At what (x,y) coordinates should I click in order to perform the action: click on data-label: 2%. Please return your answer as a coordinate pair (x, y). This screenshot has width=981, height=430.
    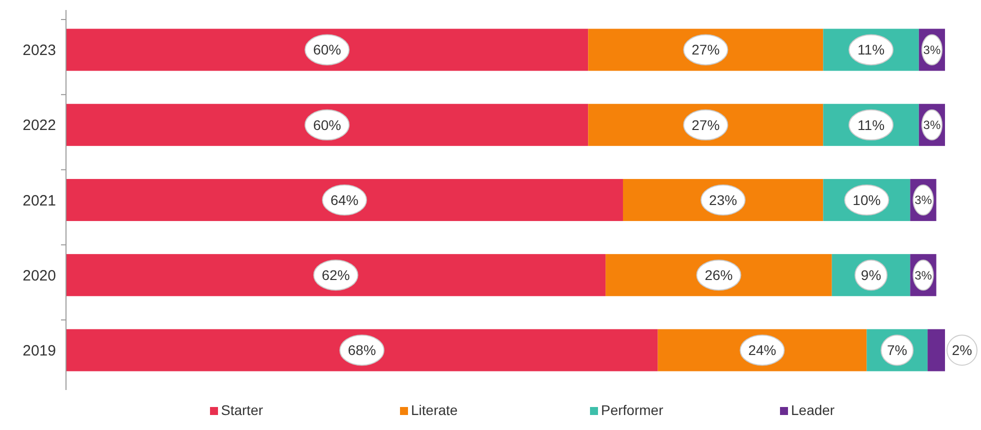
    Looking at the image, I should click on (962, 350).